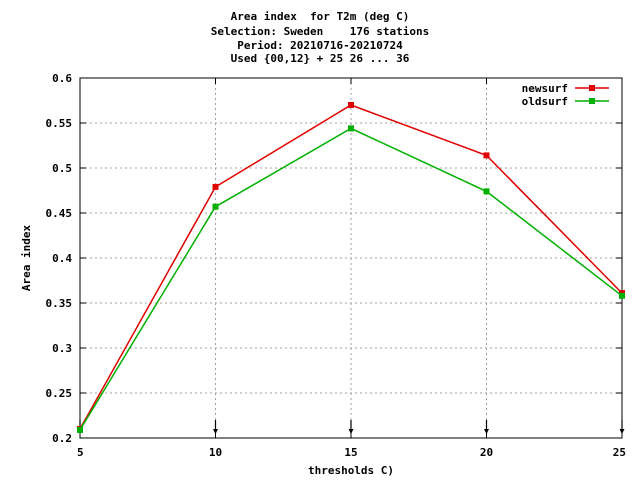 The image size is (640, 480). I want to click on y-tick-label: 0.55, so click(59, 123).